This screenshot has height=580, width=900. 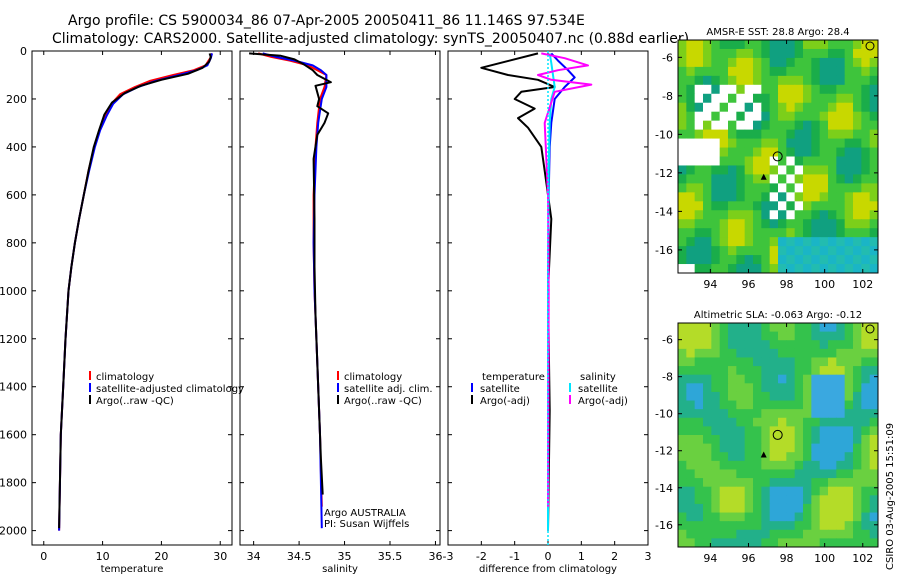 What do you see at coordinates (862, 284) in the screenshot?
I see `sst-map-xtick-label: 102` at bounding box center [862, 284].